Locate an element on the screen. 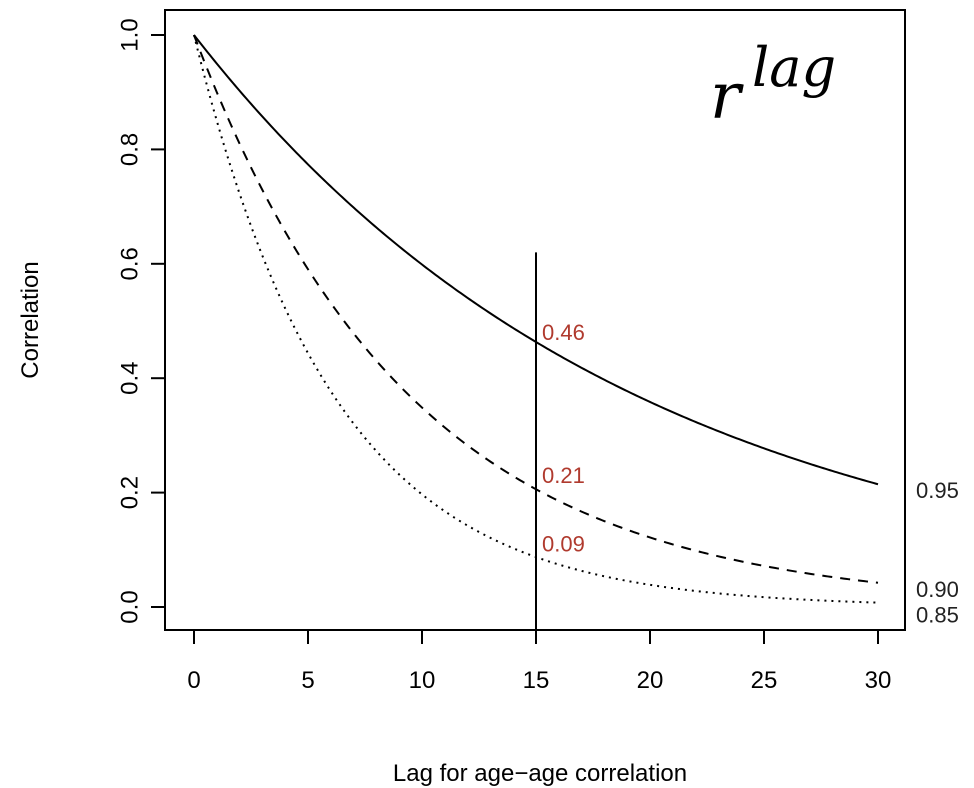 This screenshot has height=788, width=974. series-end-label: 0.90 is located at coordinates (937, 589).